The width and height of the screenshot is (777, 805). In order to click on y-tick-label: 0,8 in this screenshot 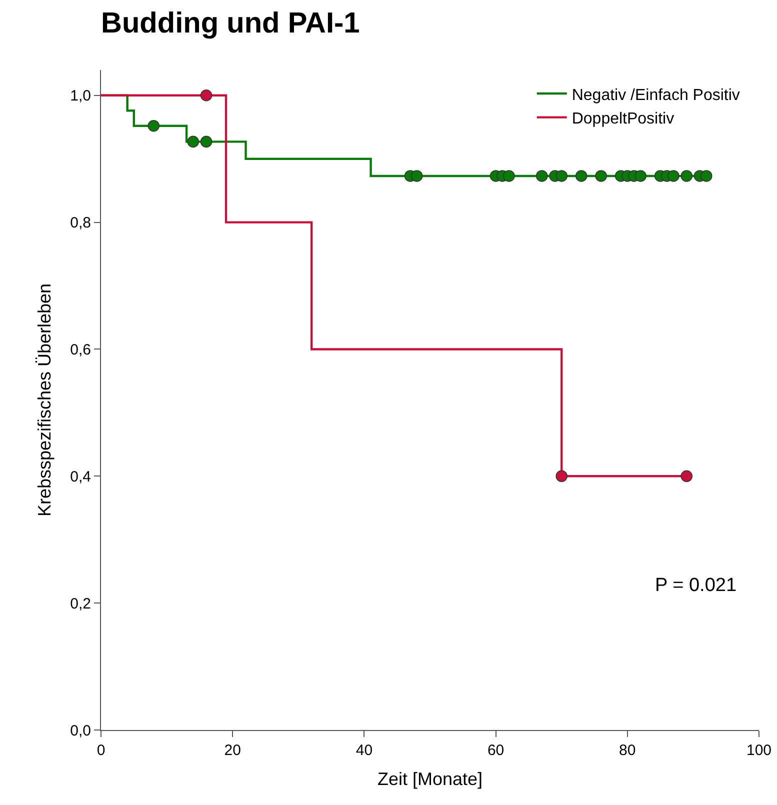, I will do `click(80, 223)`.